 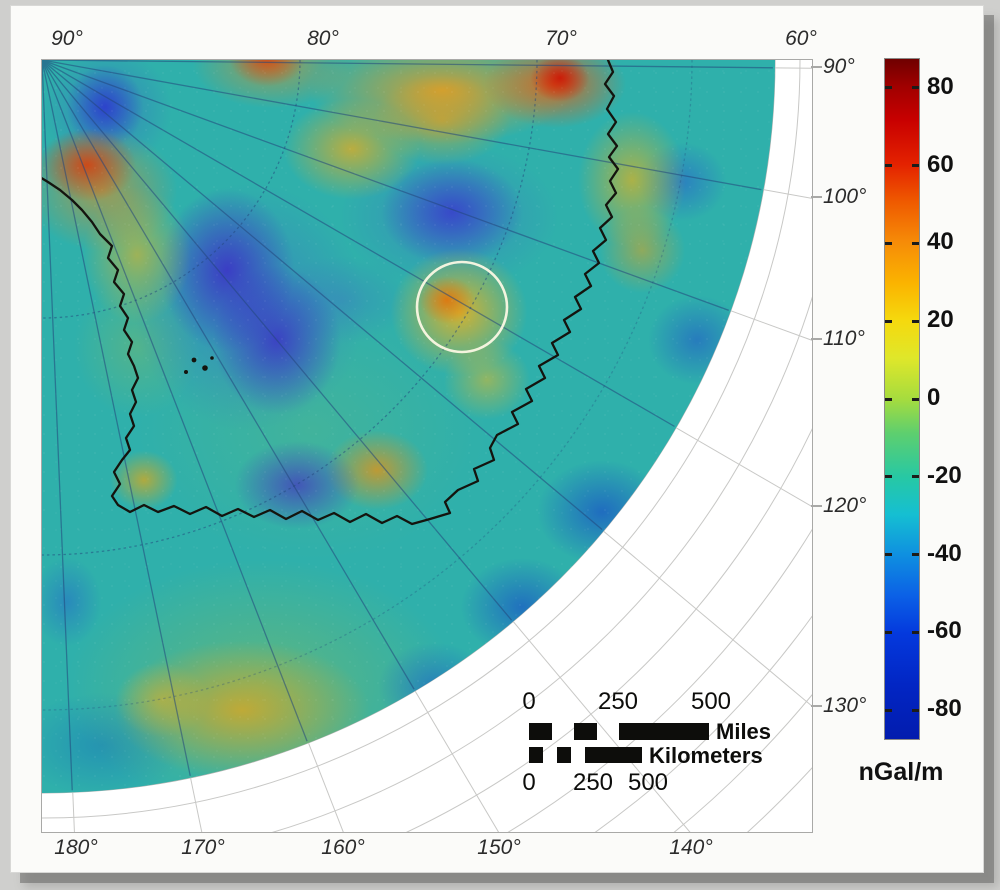 I want to click on kilometers-label: Kilometers, so click(x=706, y=755).